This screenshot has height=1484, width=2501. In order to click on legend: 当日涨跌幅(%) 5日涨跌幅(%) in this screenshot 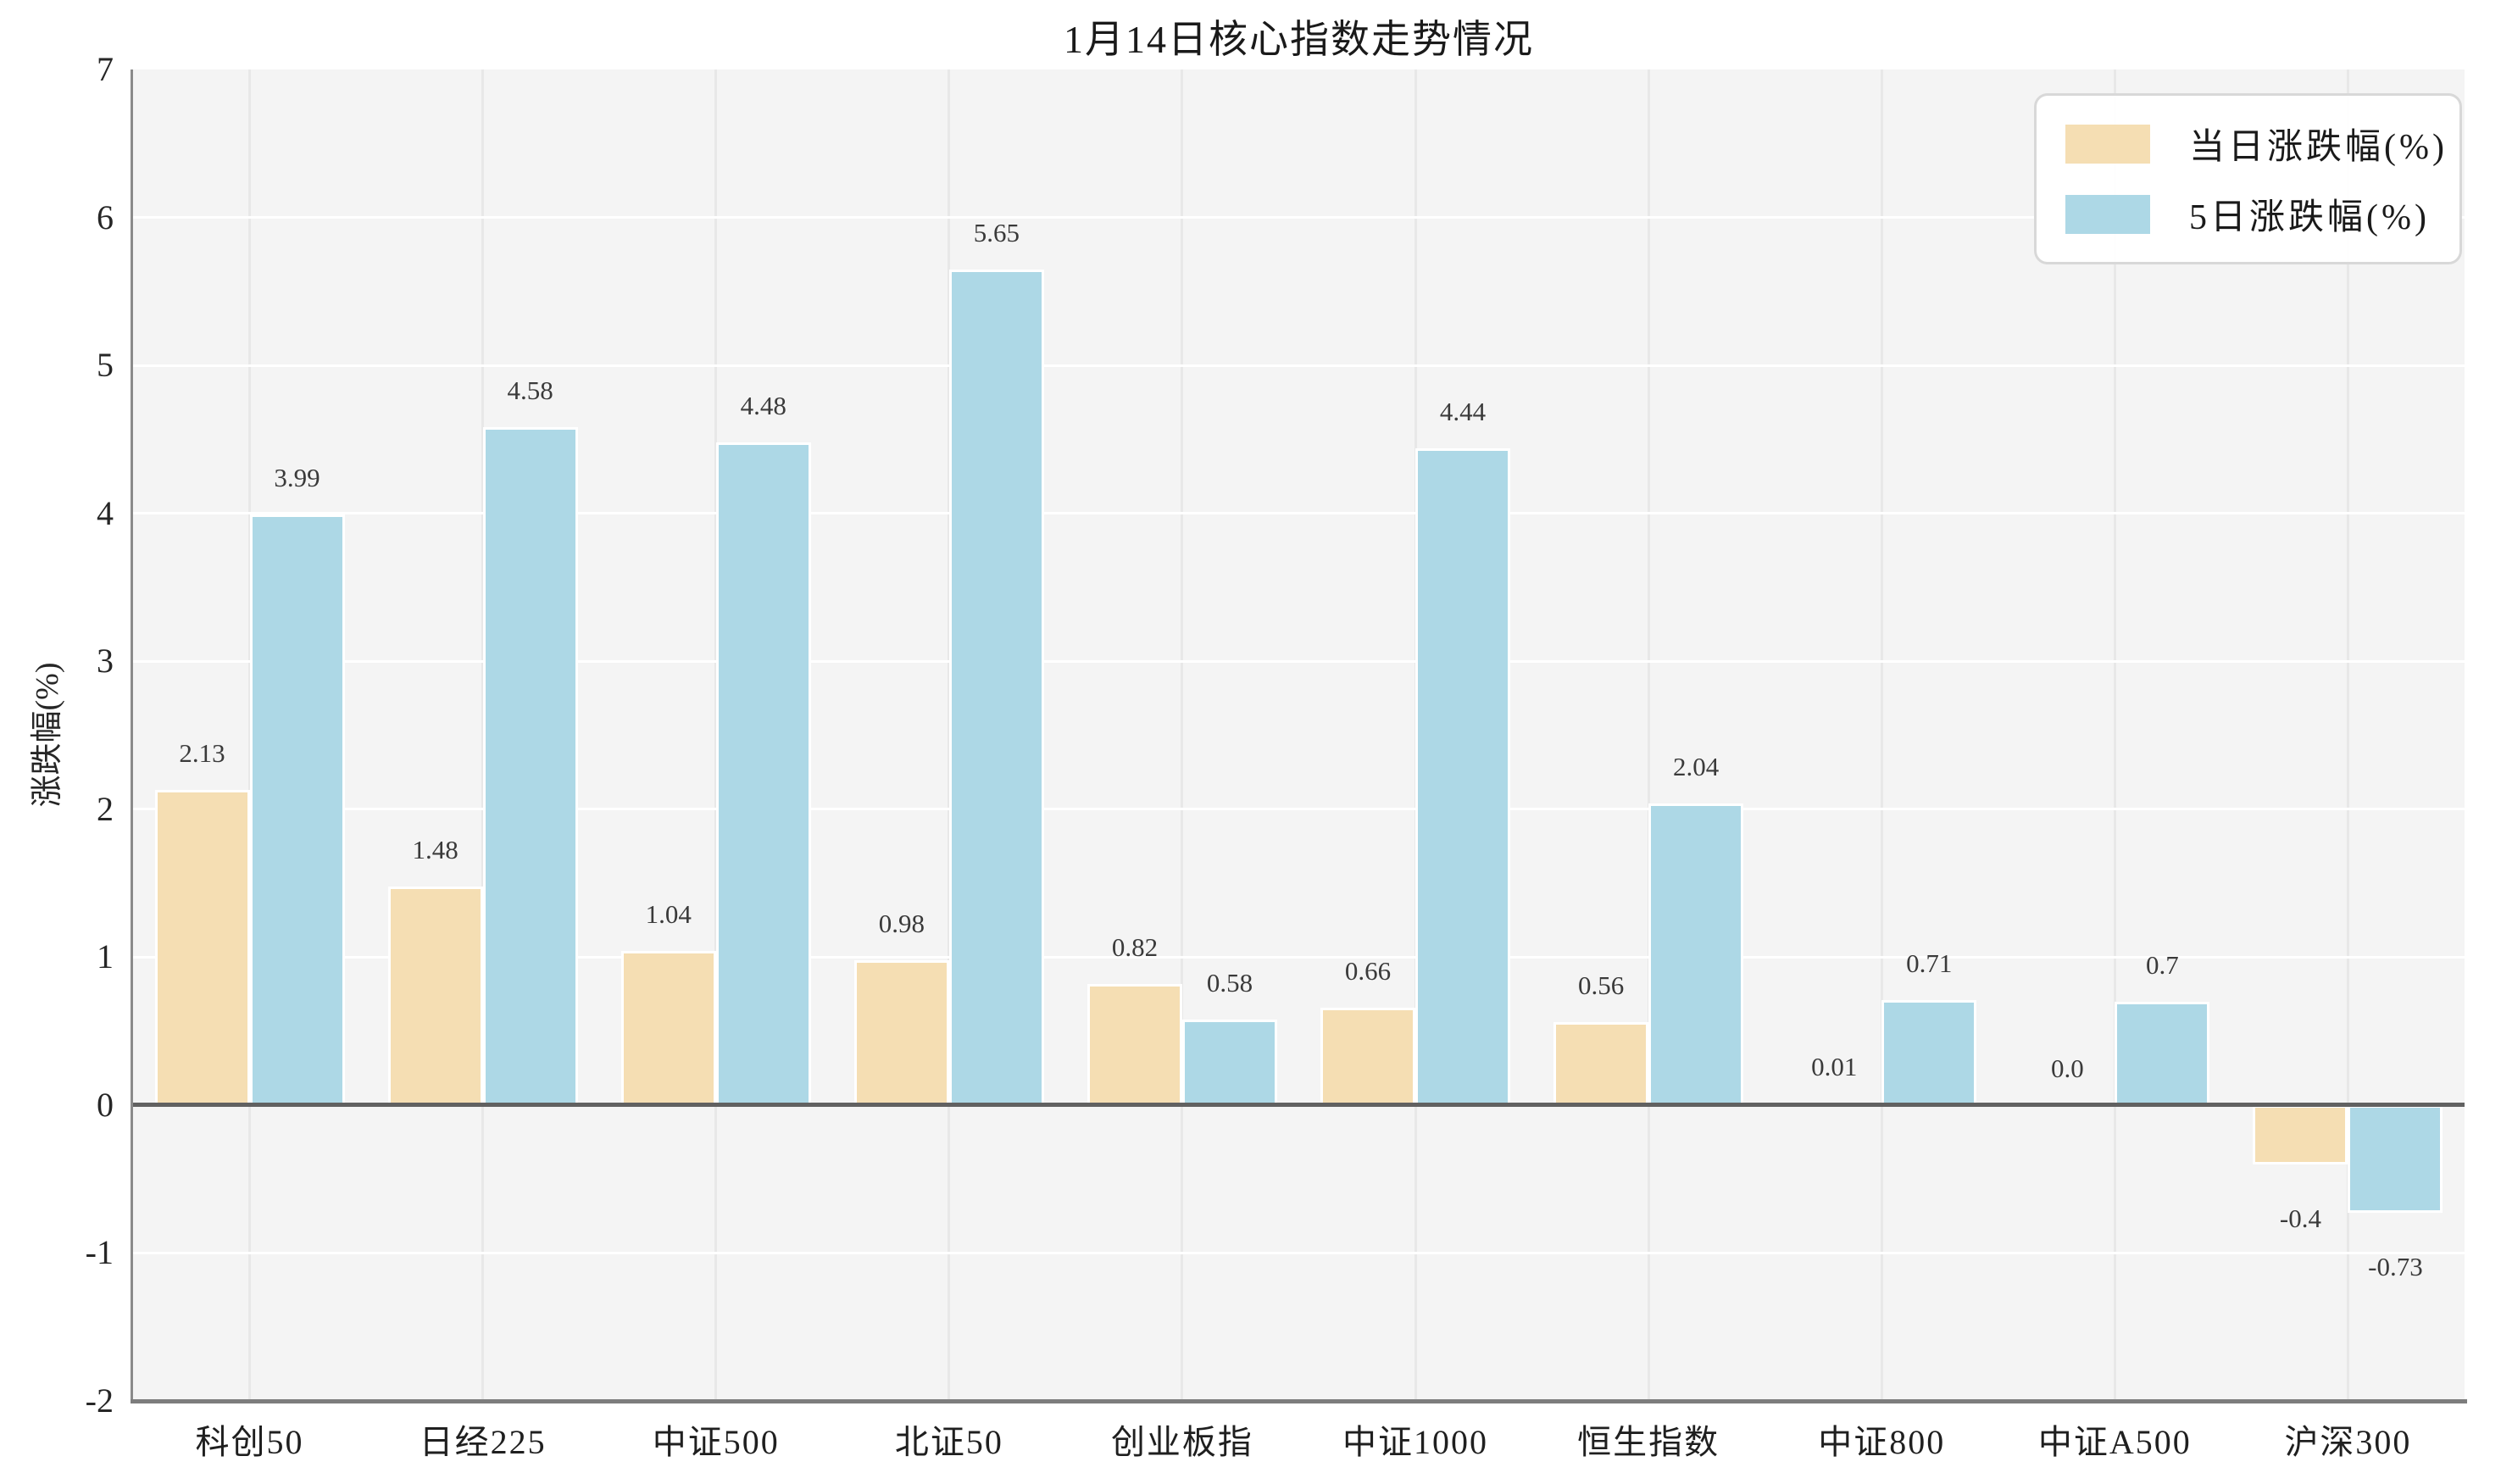, I will do `click(2248, 179)`.